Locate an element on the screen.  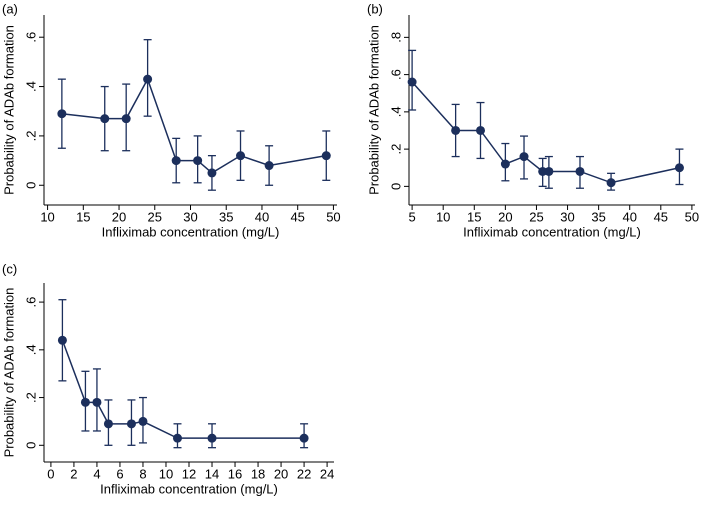
x-tick-label: 0 is located at coordinates (50, 473).